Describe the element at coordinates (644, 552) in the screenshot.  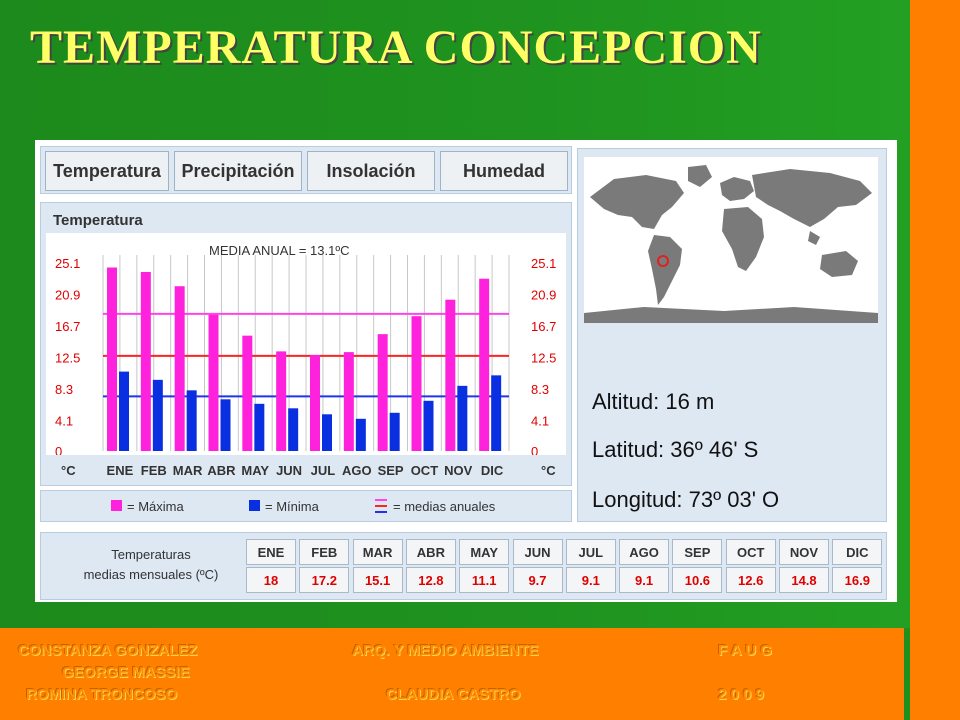
I see `month-header-cell: AGO` at that location.